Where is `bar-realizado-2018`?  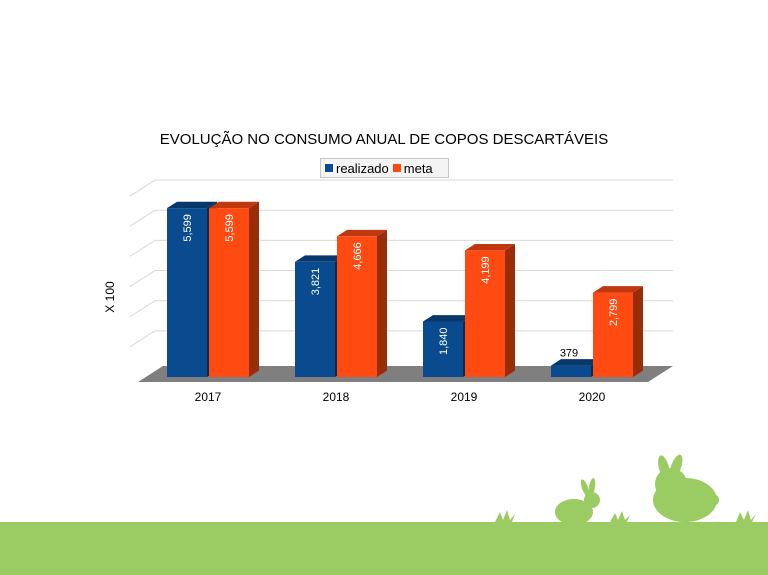 bar-realizado-2018 is located at coordinates (315, 319).